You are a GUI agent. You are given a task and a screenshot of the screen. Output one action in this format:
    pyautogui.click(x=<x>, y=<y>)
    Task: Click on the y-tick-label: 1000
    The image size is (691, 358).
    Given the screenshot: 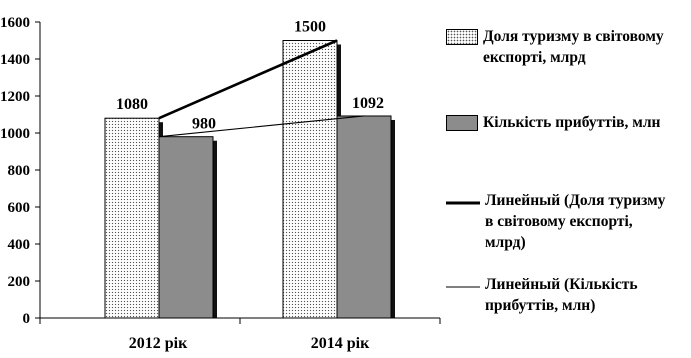 What is the action you would take?
    pyautogui.click(x=15, y=134)
    